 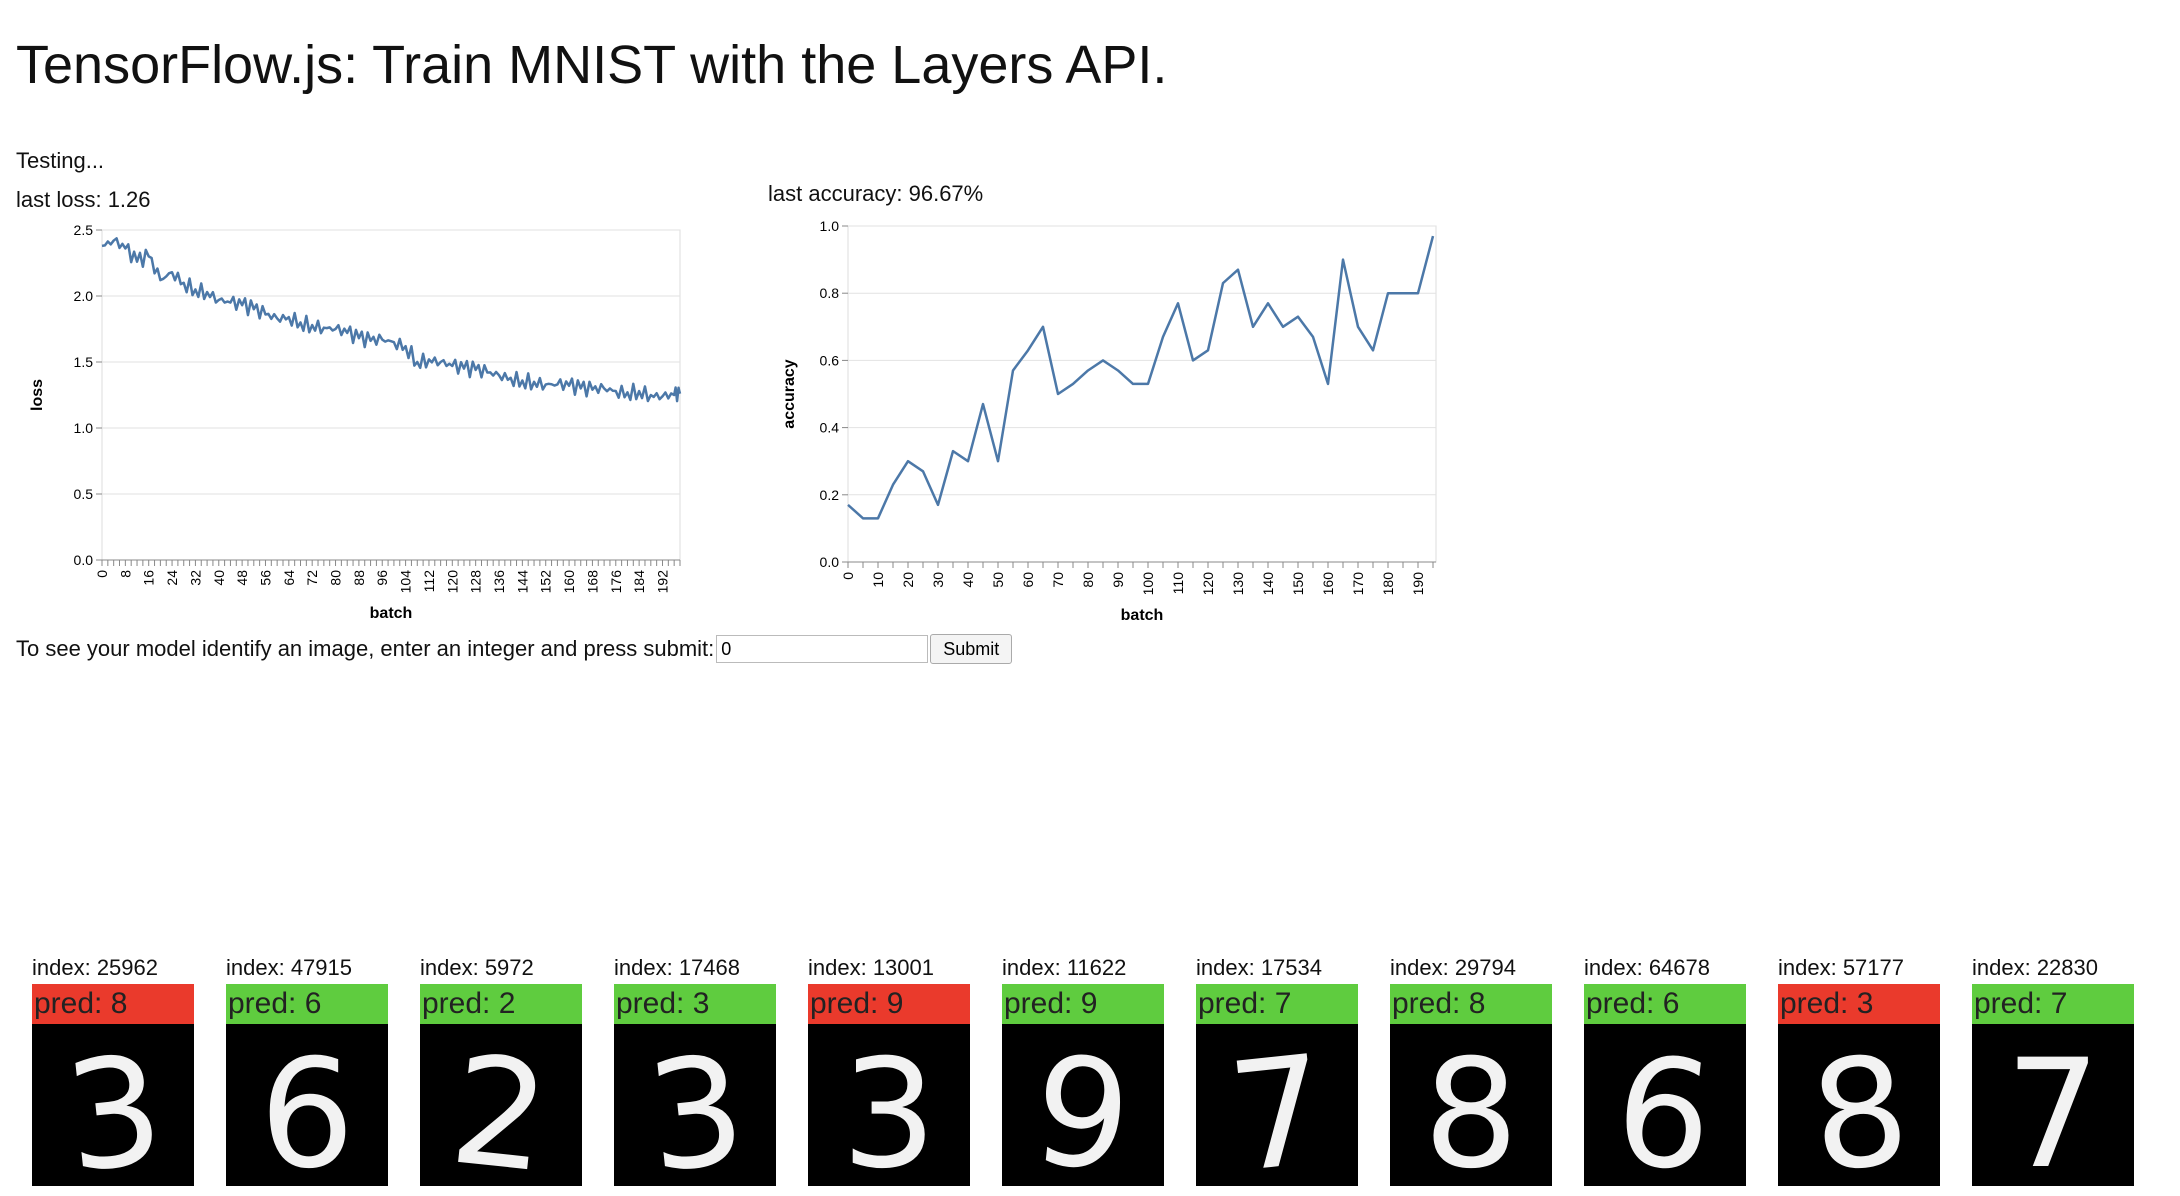 I want to click on index-input, so click(x=822, y=649).